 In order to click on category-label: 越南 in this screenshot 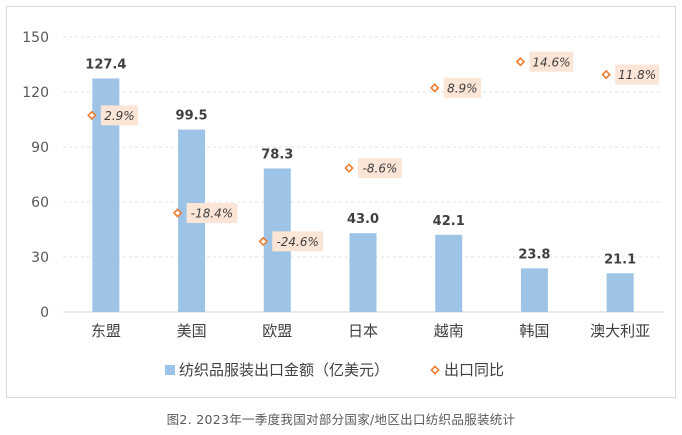, I will do `click(449, 331)`.